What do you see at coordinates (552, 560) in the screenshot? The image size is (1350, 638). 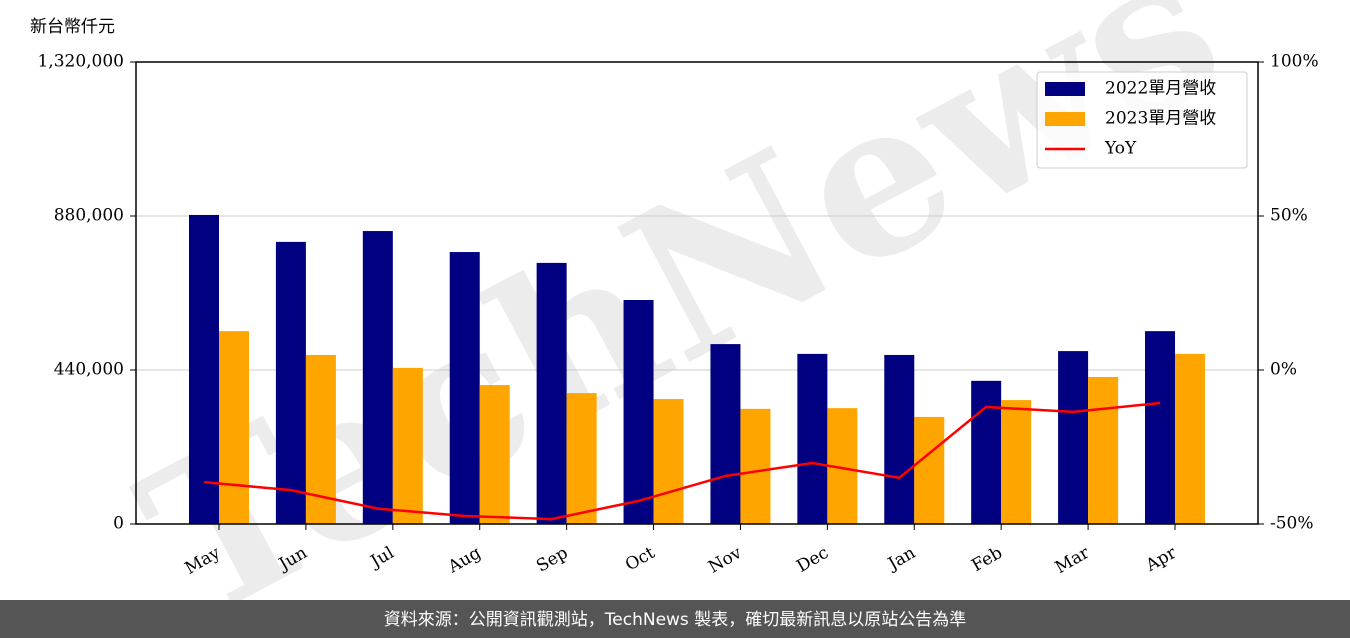 I see `x-tick-label: Sep` at bounding box center [552, 560].